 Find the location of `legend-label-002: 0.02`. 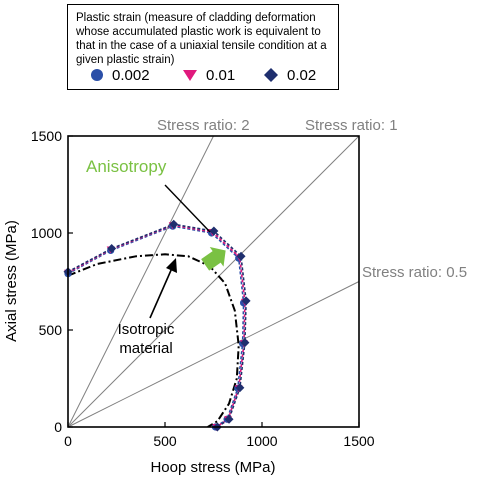

legend-label-002: 0.02 is located at coordinates (302, 75).